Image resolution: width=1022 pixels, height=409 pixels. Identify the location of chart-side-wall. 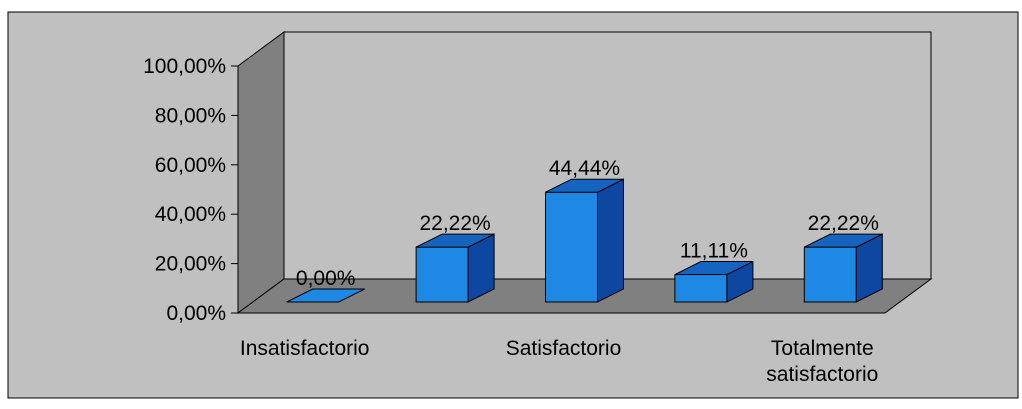
(261, 172).